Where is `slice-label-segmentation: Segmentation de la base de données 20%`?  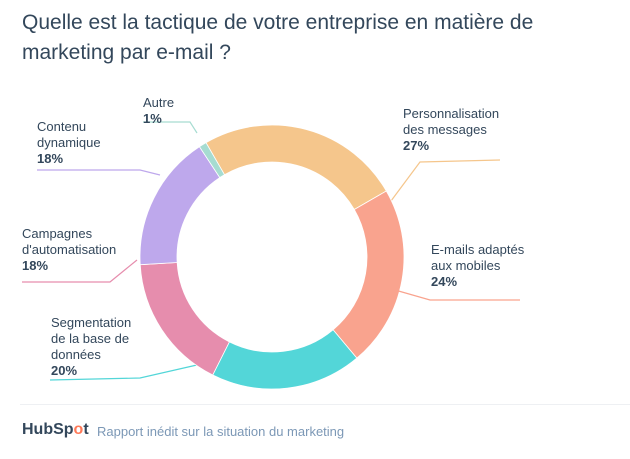 slice-label-segmentation: Segmentation de la base de données 20% is located at coordinates (91, 347).